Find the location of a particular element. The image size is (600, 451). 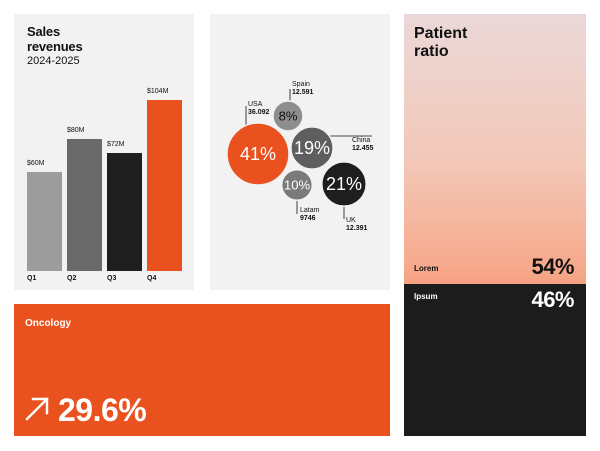

bar-value-label: $104M is located at coordinates (158, 91).